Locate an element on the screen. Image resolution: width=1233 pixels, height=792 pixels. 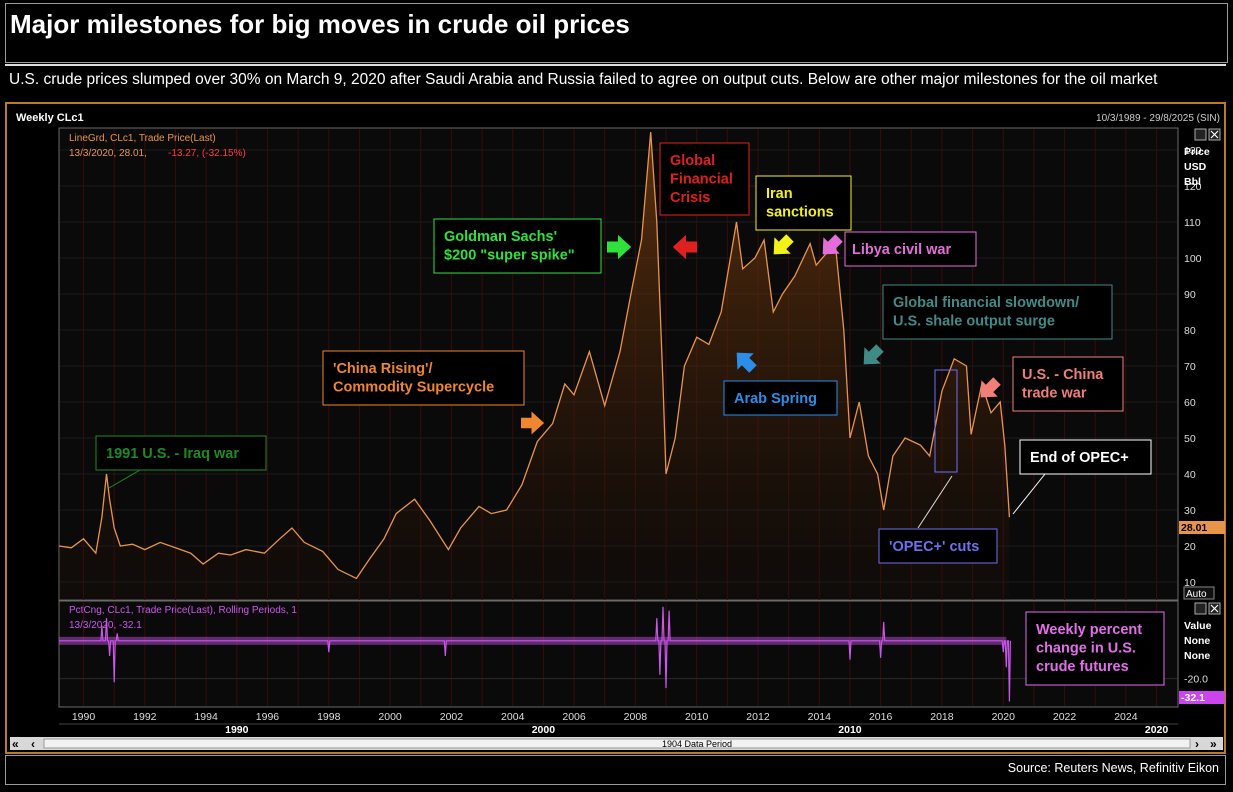
x-decade-label: 2010 is located at coordinates (850, 730).